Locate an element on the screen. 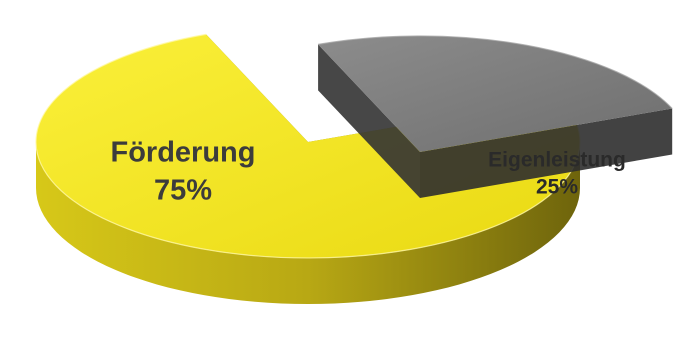 This screenshot has height=348, width=700. slice-name: Förderung is located at coordinates (183, 152).